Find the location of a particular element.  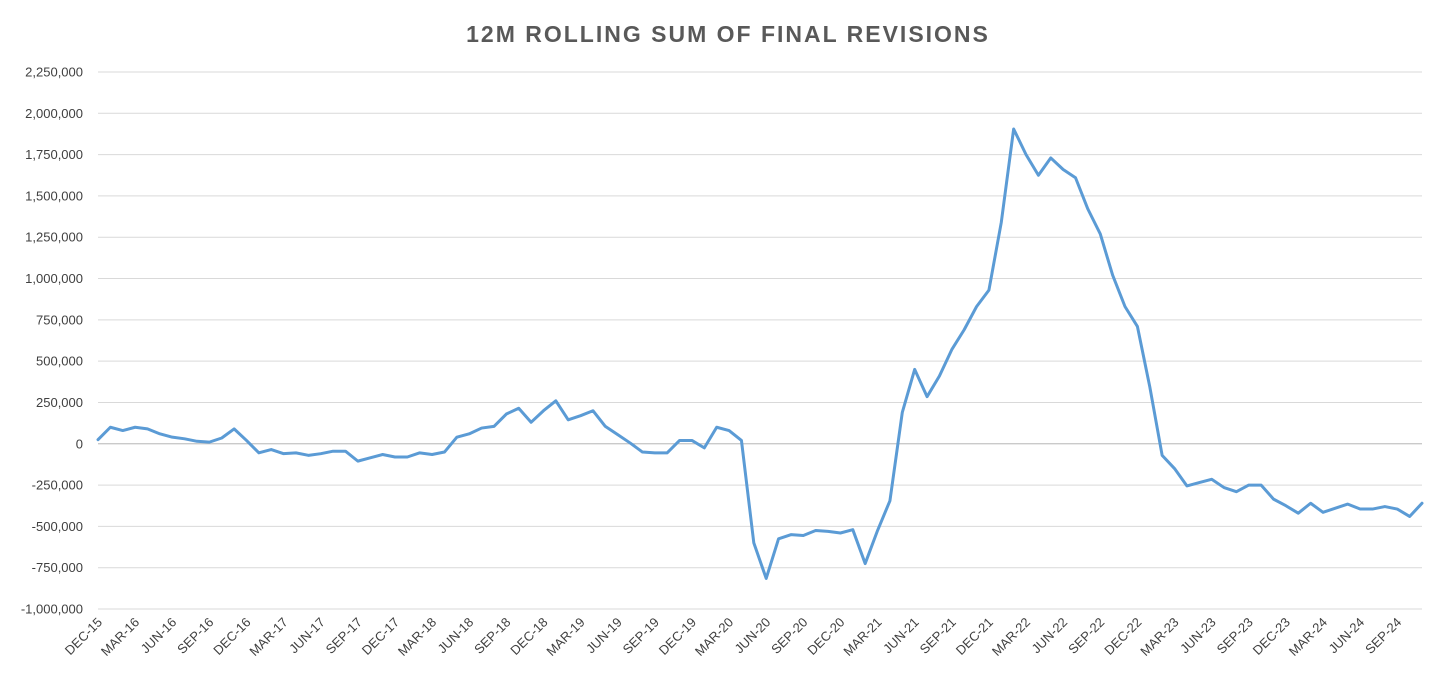

x-tick-label: MAR-23 is located at coordinates (1159, 637).